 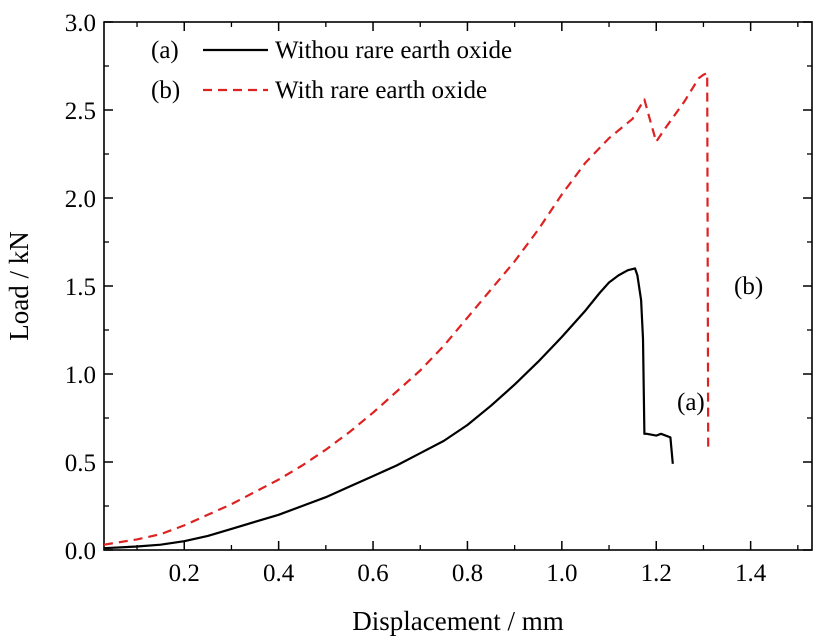 I want to click on y-axis-label: Load / kN, so click(x=19, y=285).